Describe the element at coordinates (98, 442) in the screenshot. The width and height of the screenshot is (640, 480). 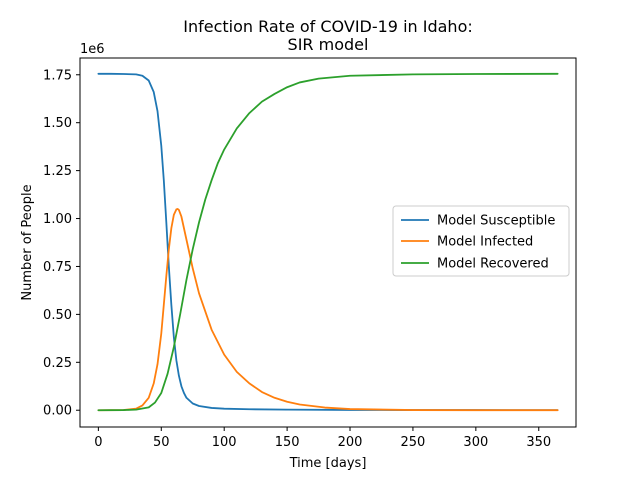
I see `x-tick-label: 0` at that location.